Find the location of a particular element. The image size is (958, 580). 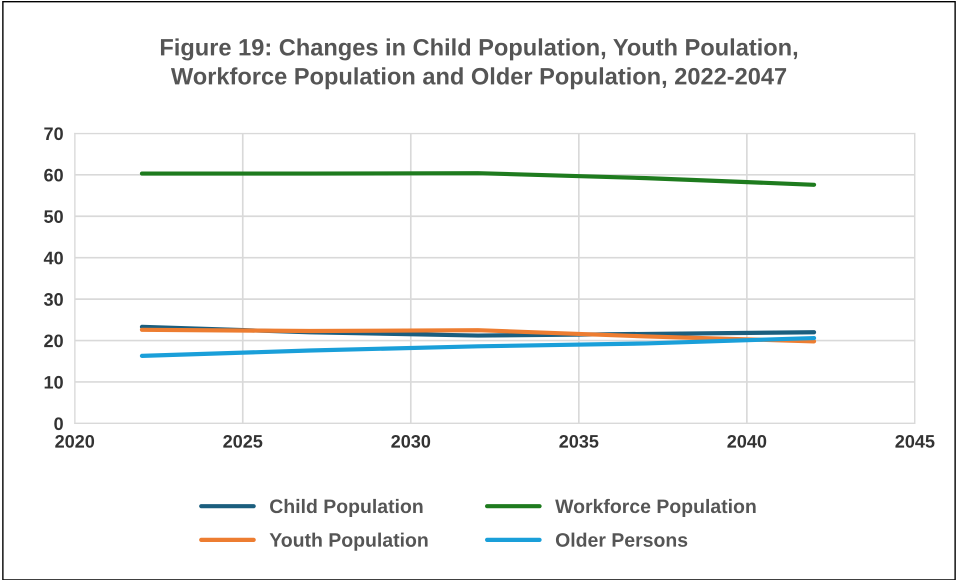

x-tick-label: 2020 is located at coordinates (74, 441).